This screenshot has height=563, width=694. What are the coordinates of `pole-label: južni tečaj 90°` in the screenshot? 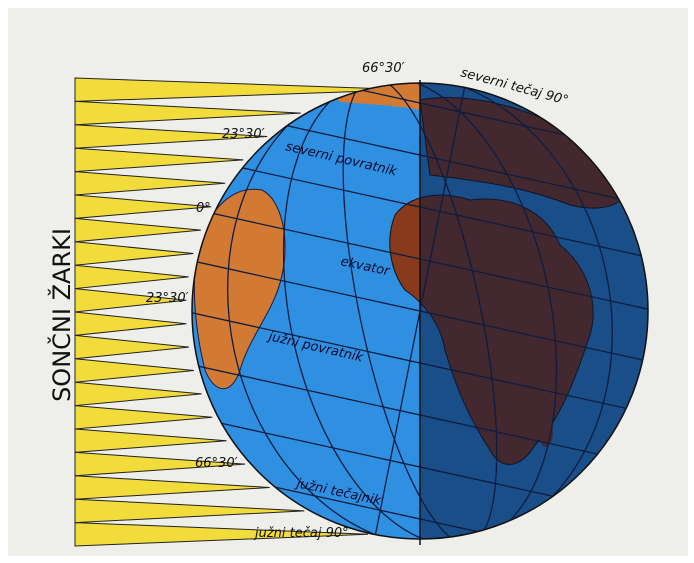 It's located at (301, 533).